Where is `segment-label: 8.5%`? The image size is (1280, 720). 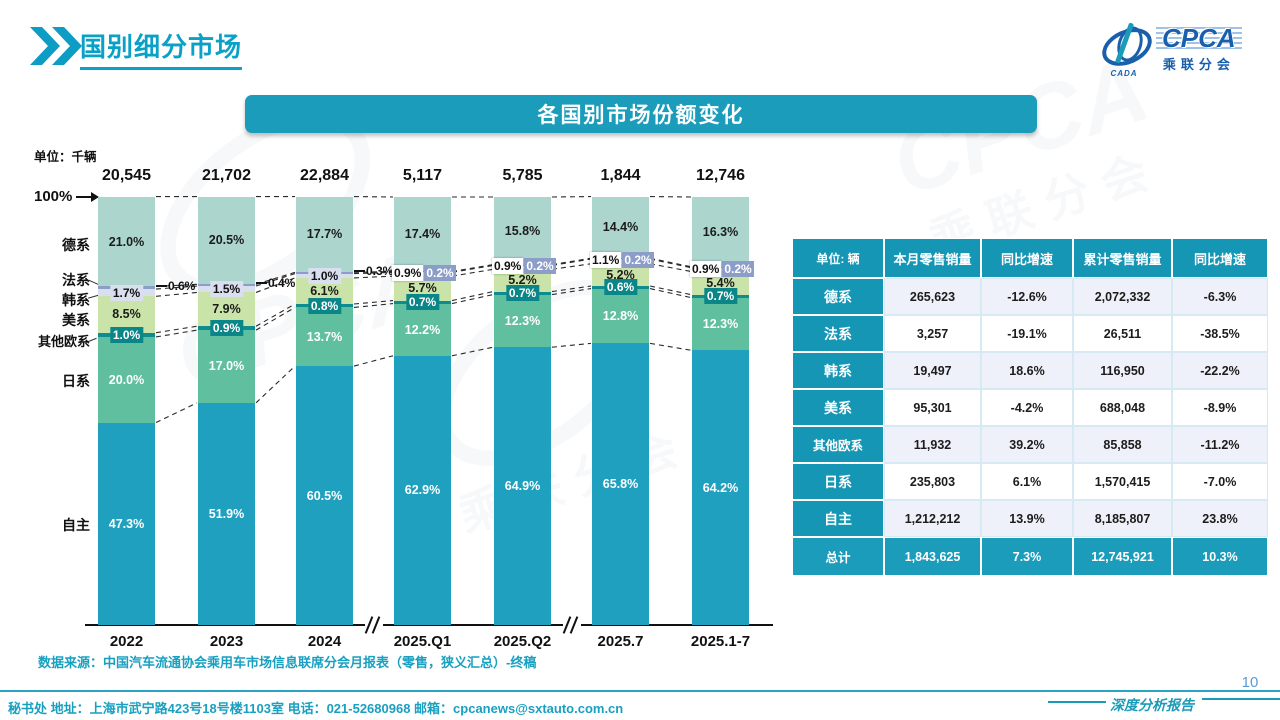 segment-label: 8.5% is located at coordinates (126, 314).